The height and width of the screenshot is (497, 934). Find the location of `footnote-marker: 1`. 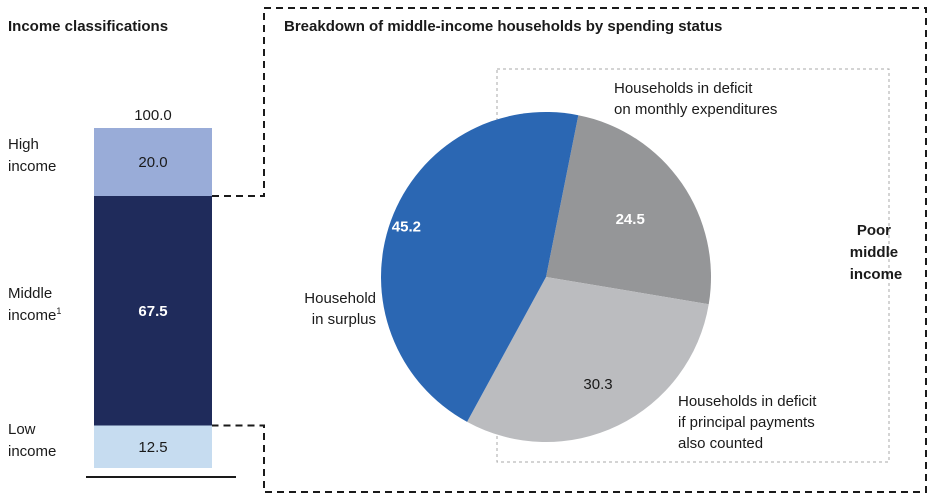

footnote-marker: 1 is located at coordinates (58, 311).